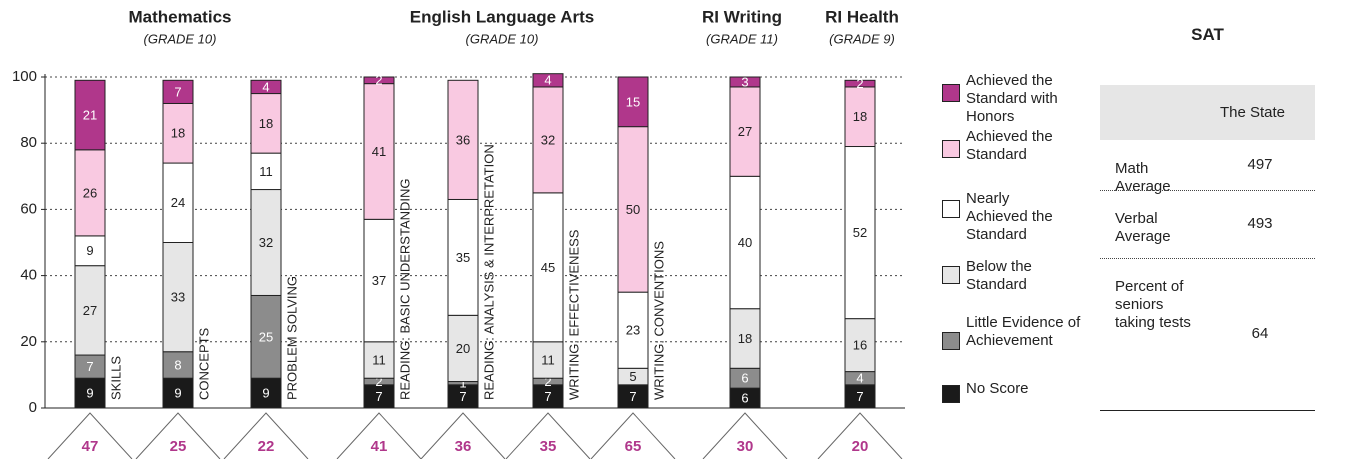 This screenshot has height=459, width=1345. What do you see at coordinates (1012, 98) in the screenshot?
I see `legend-label: Achieved the Standard with Honors` at bounding box center [1012, 98].